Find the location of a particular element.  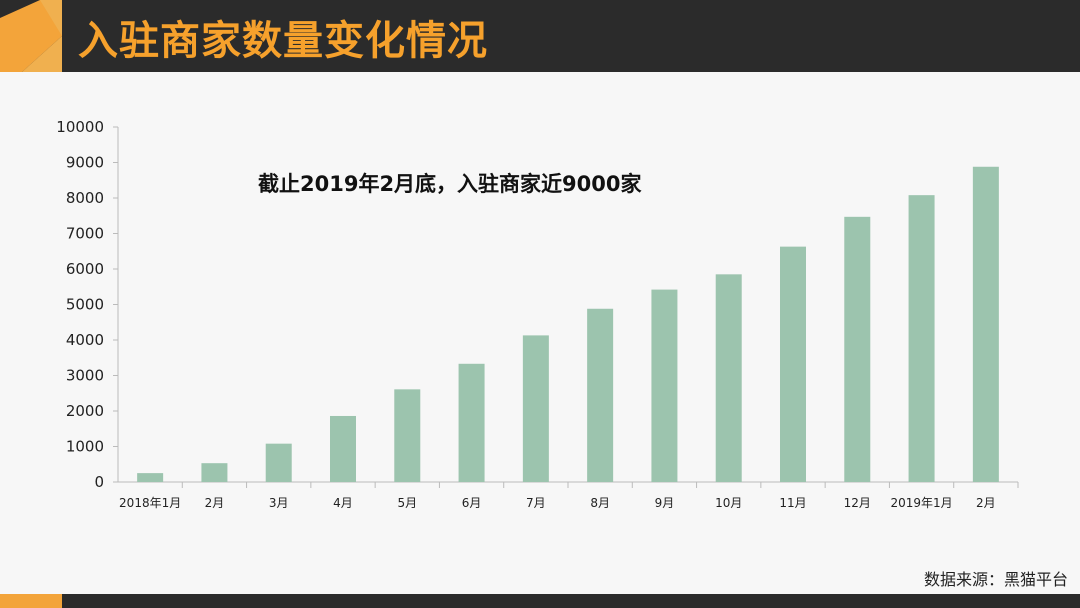

x-tick-label: 6月 is located at coordinates (472, 503).